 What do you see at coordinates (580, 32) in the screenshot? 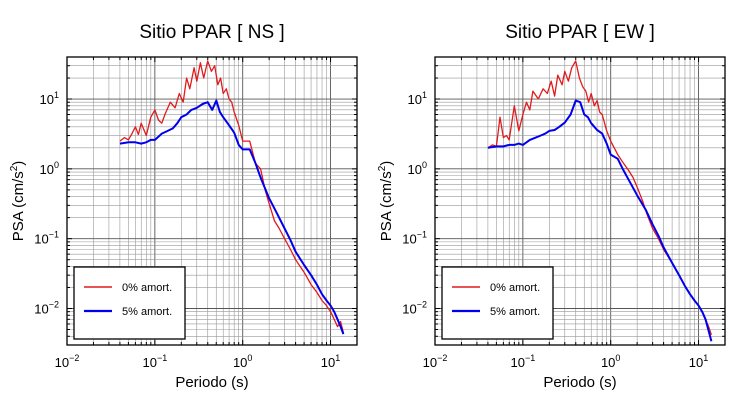
I see `chart-title: Sitio PPAR [ EW ]` at bounding box center [580, 32].